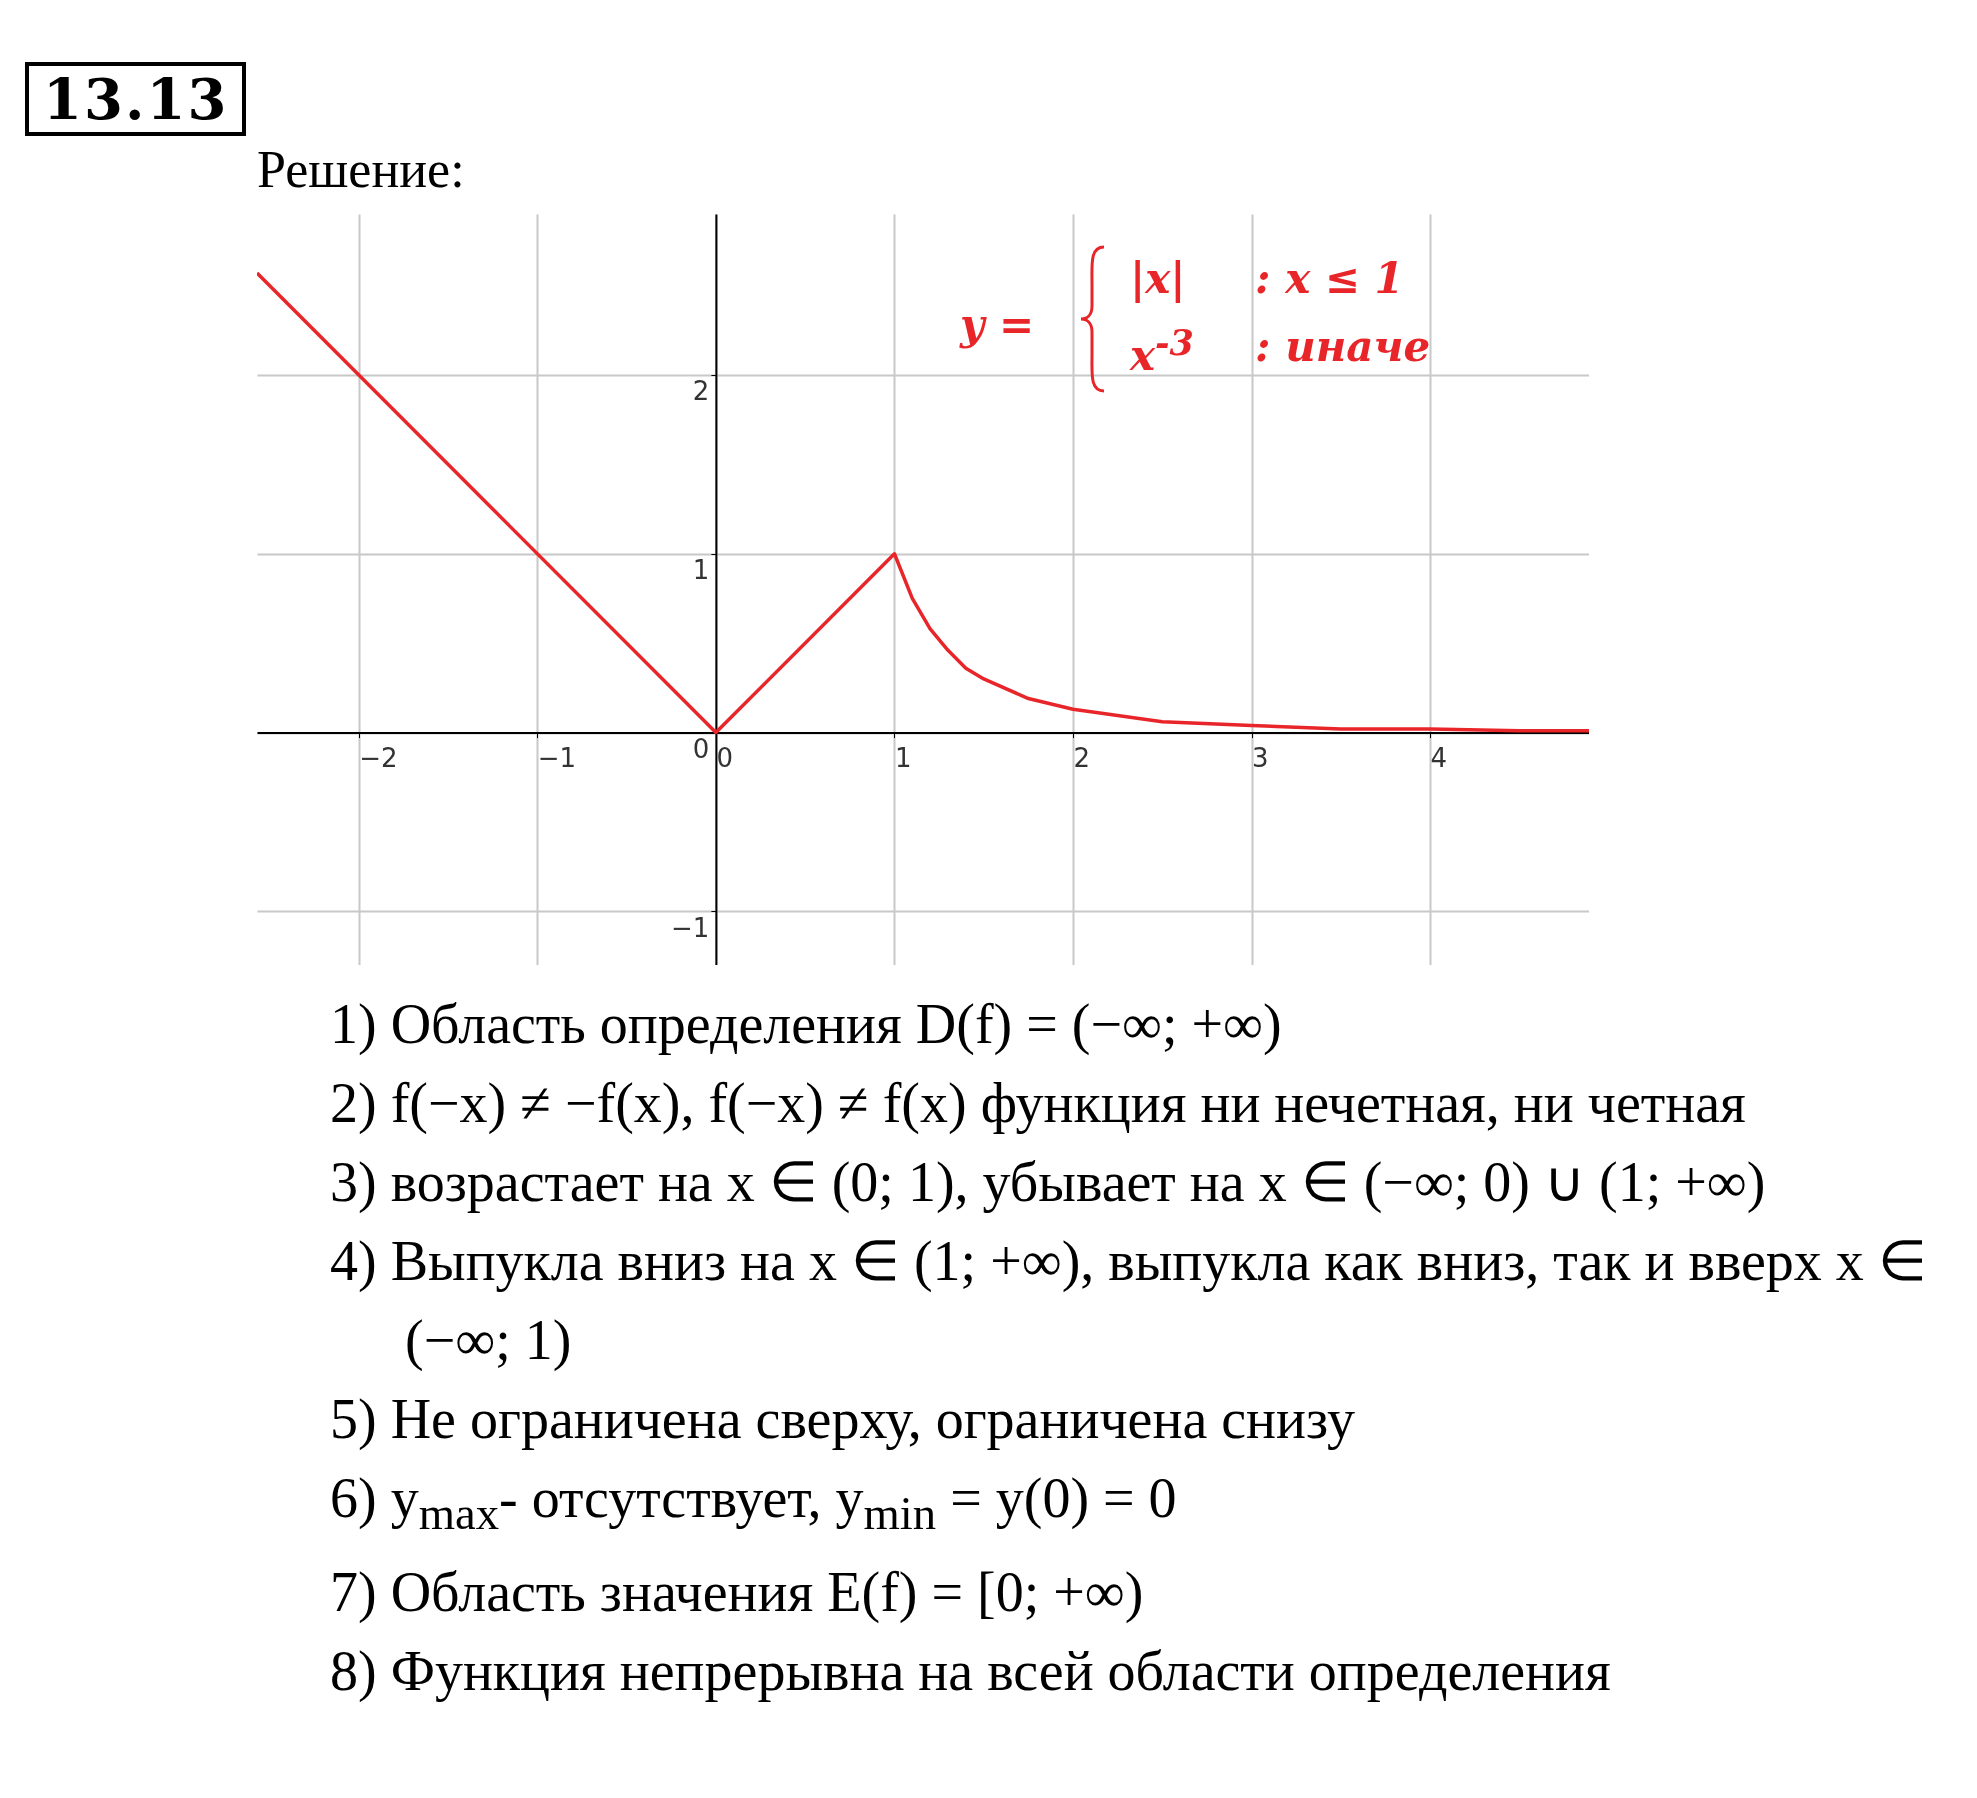 Image resolution: width=1977 pixels, height=1798 pixels. I want to click on x-tick-label: −2, so click(378, 758).